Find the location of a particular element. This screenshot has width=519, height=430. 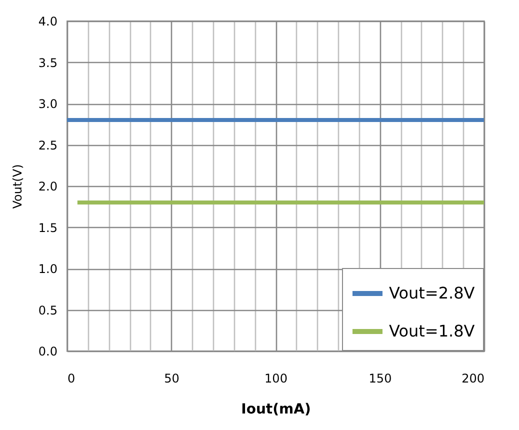

y-tick-label: 3.5 is located at coordinates (48, 63).